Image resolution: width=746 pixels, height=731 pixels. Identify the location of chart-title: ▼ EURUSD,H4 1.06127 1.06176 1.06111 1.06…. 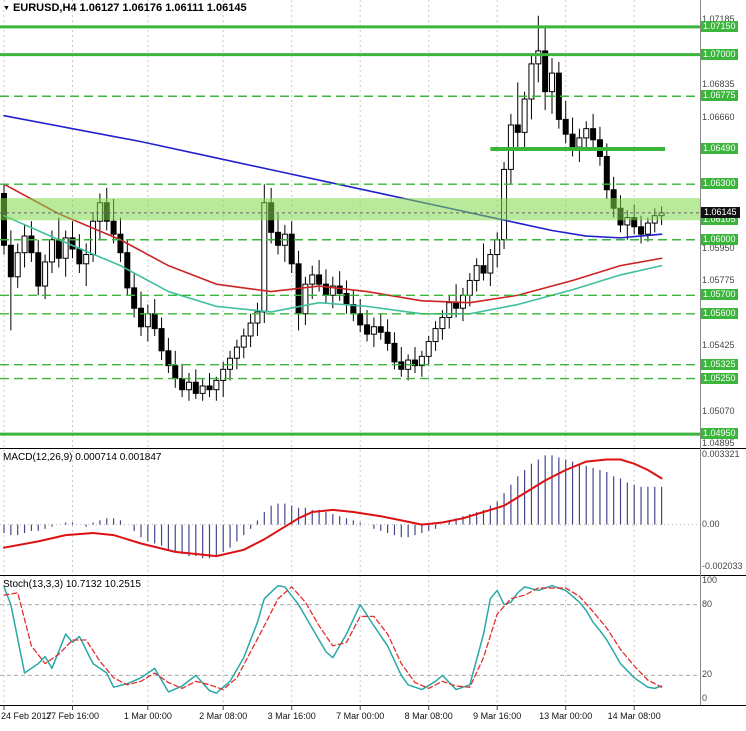
(125, 8).